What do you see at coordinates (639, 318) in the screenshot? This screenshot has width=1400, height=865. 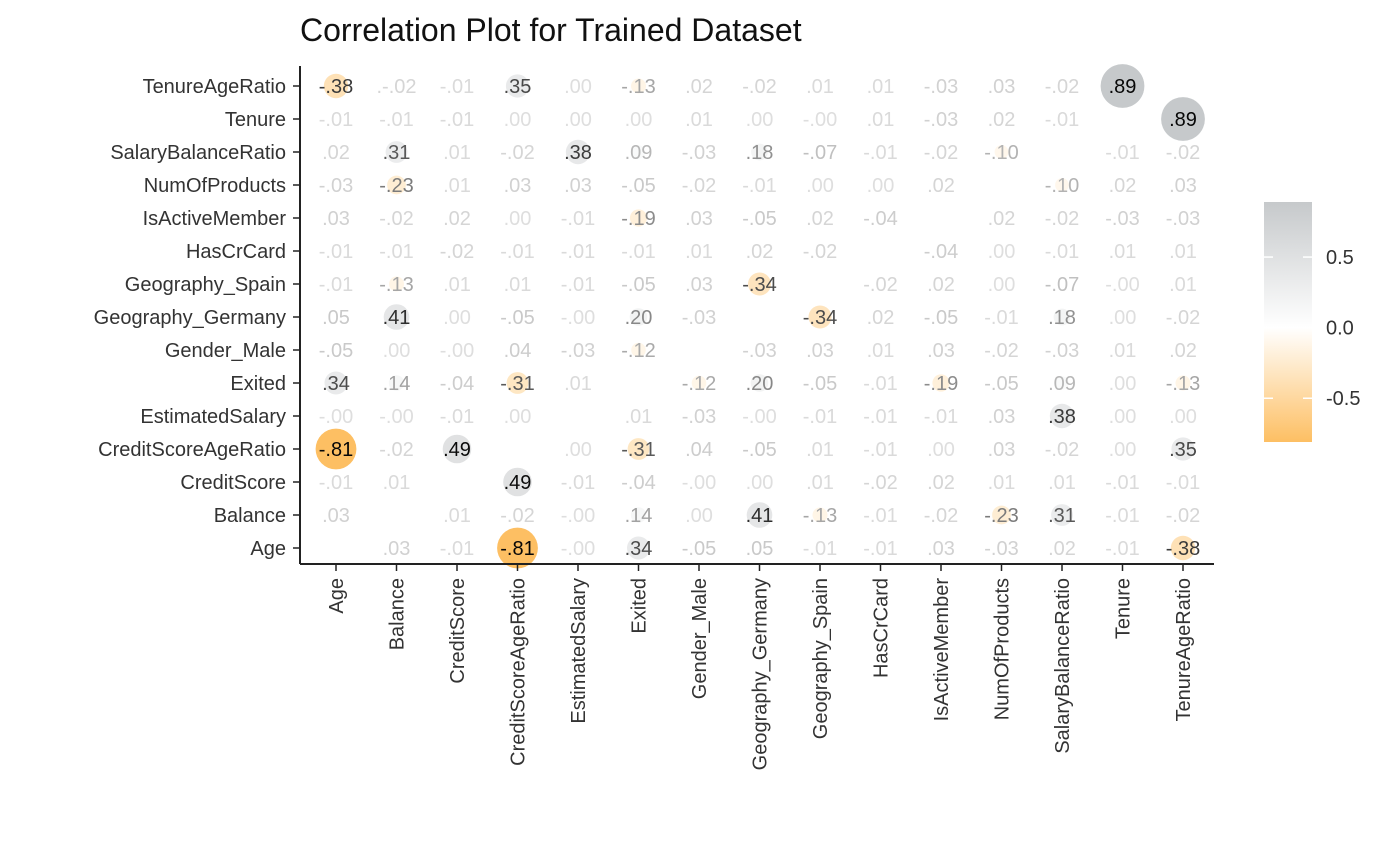 I see `correlation-value-label: .20` at bounding box center [639, 318].